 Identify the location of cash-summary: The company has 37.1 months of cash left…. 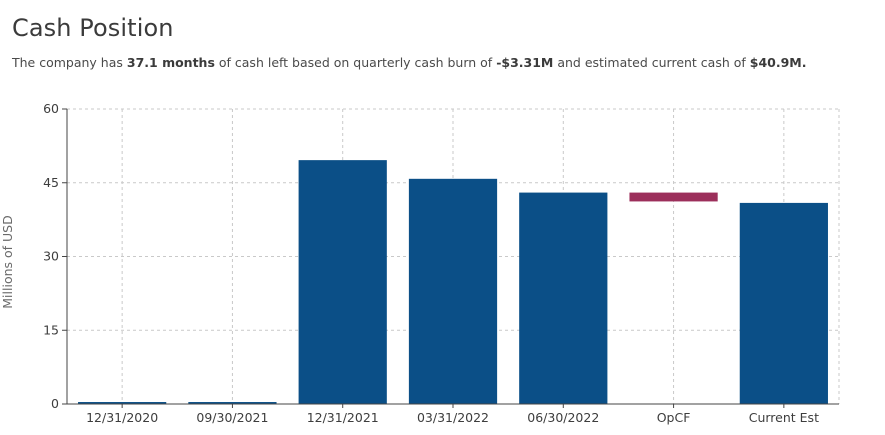
(409, 62).